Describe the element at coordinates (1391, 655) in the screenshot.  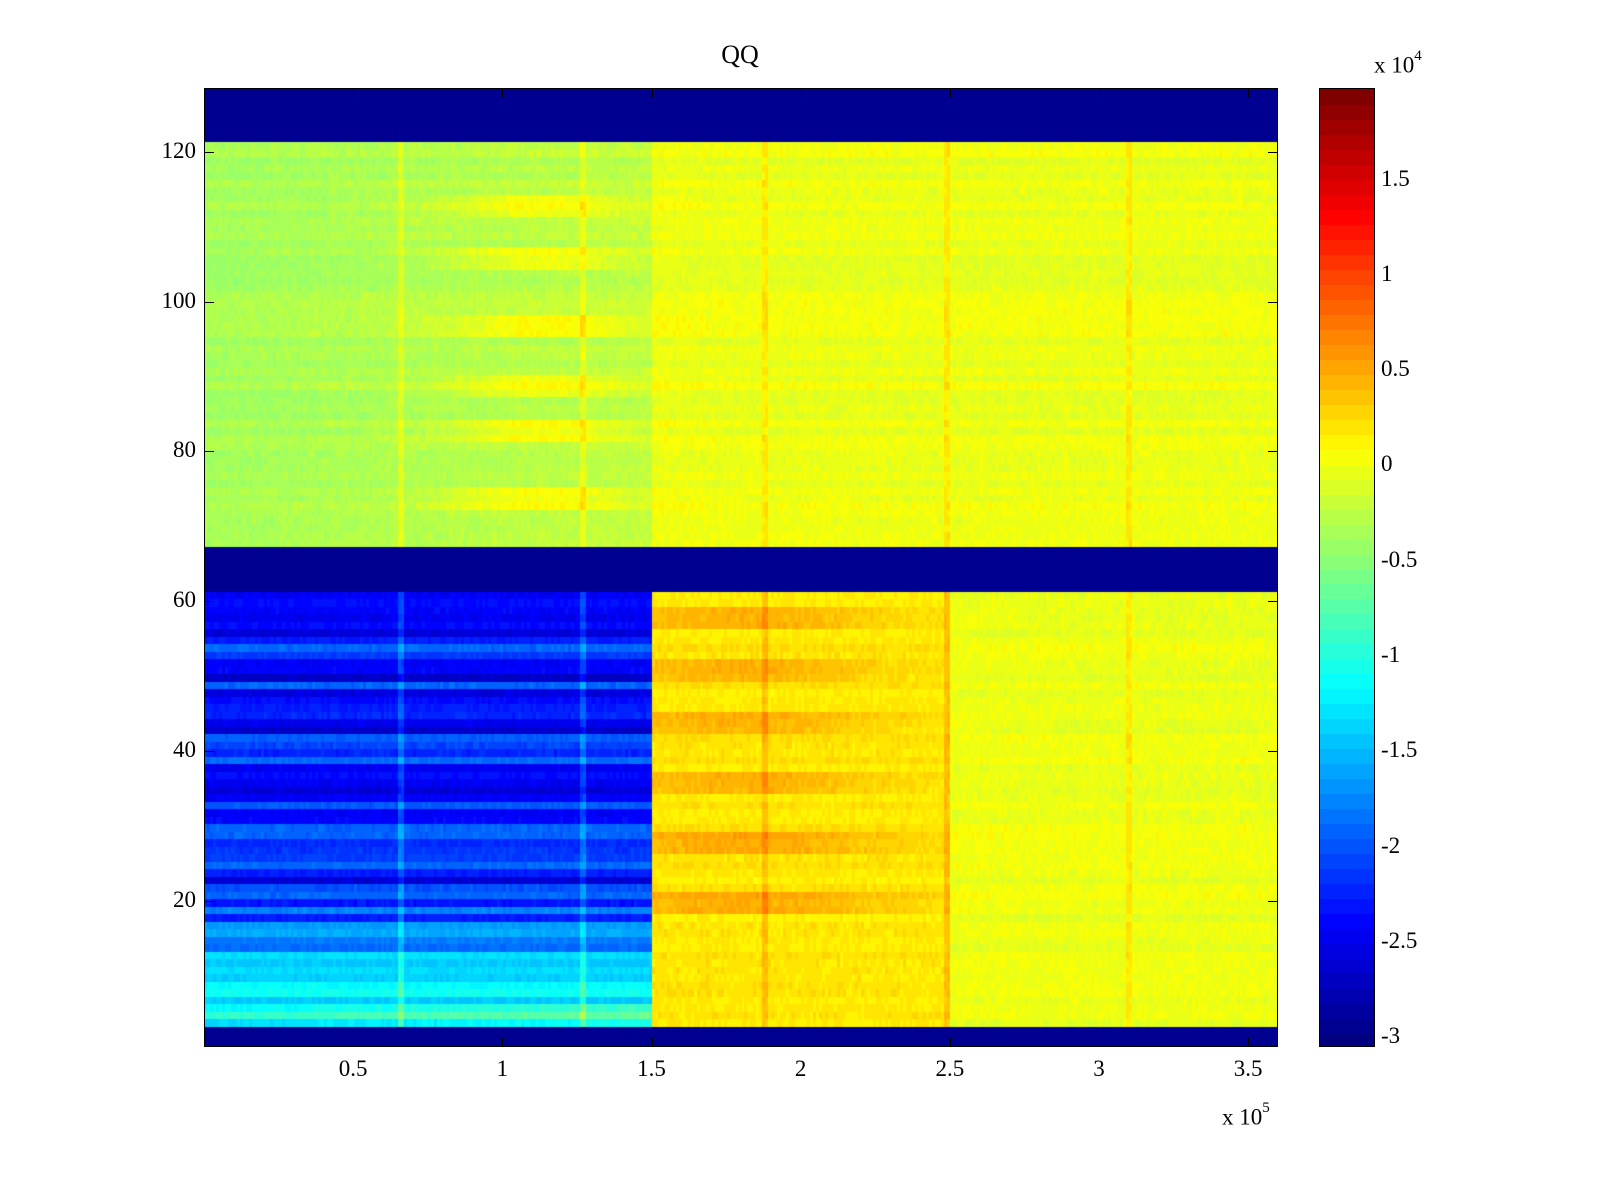
I see `colorbar-tick-label: -1` at that location.